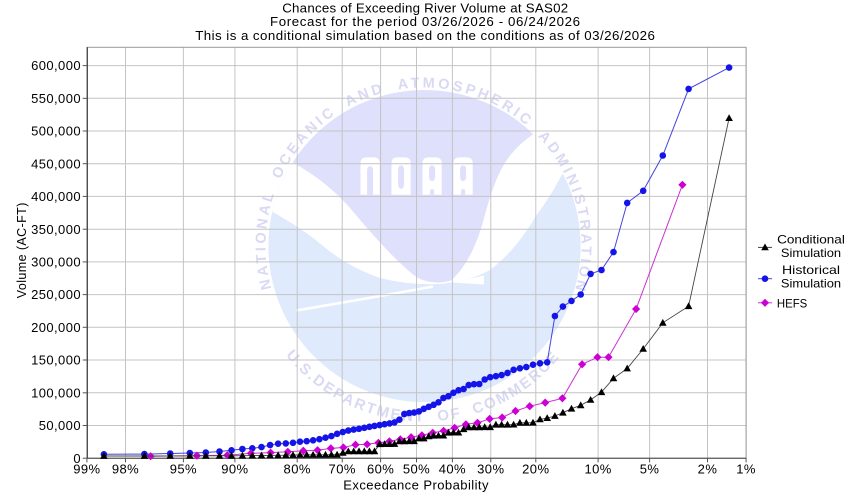  What do you see at coordinates (86, 469) in the screenshot?
I see `svg-text: 99%` at bounding box center [86, 469].